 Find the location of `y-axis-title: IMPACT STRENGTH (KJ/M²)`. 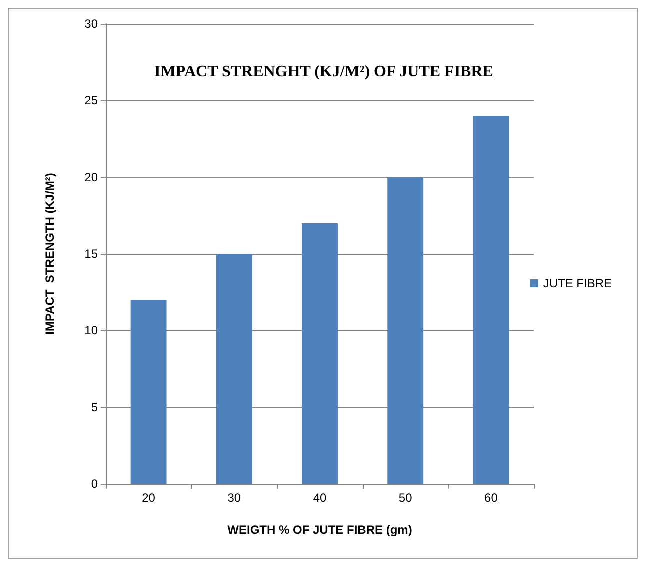

y-axis-title: IMPACT STRENGTH (KJ/M²) is located at coordinates (50, 254).